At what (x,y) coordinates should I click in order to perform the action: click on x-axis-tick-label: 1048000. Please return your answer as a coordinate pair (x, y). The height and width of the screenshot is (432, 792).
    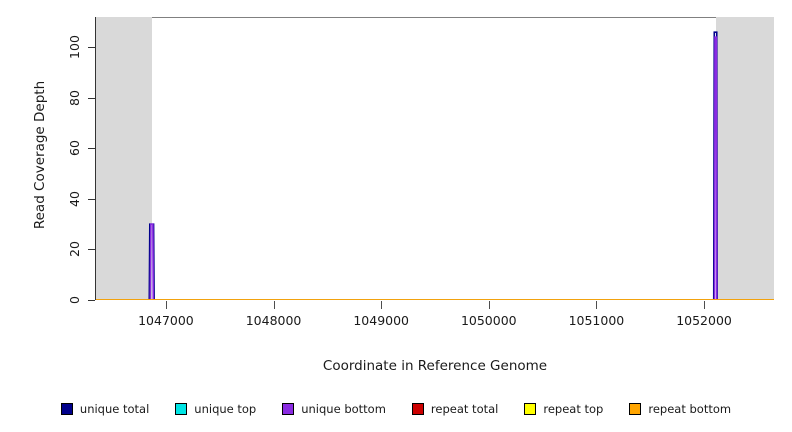
    Looking at the image, I should click on (273, 320).